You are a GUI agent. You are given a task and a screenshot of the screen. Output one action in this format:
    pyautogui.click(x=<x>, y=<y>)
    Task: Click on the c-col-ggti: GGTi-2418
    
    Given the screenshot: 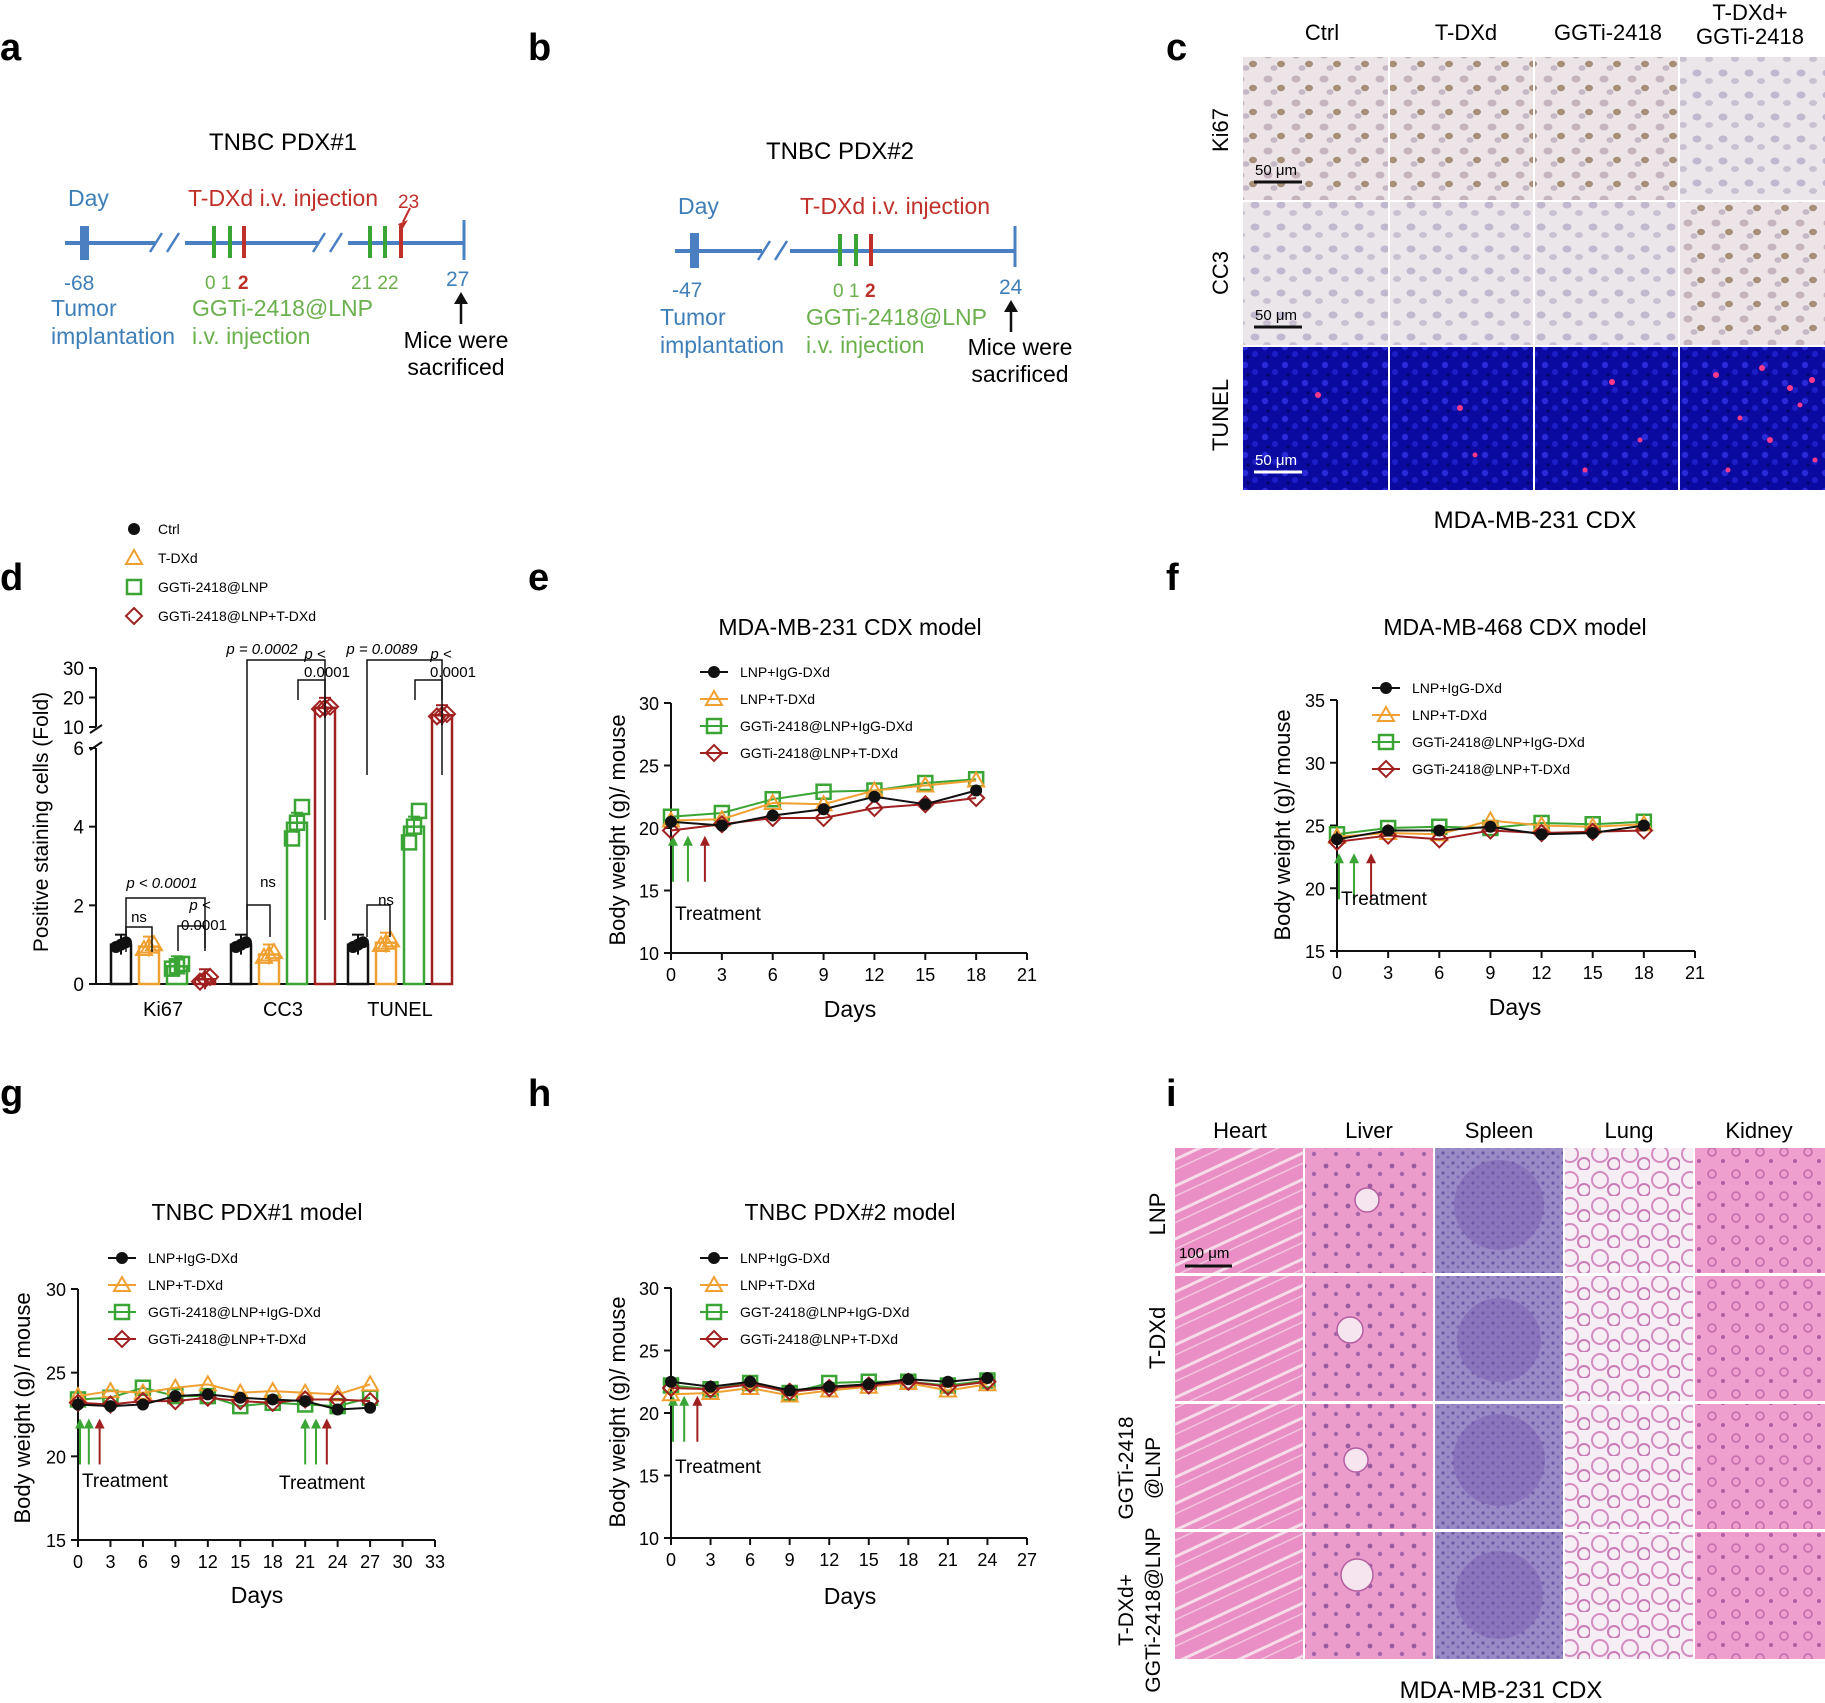 What is the action you would take?
    pyautogui.click(x=1608, y=32)
    